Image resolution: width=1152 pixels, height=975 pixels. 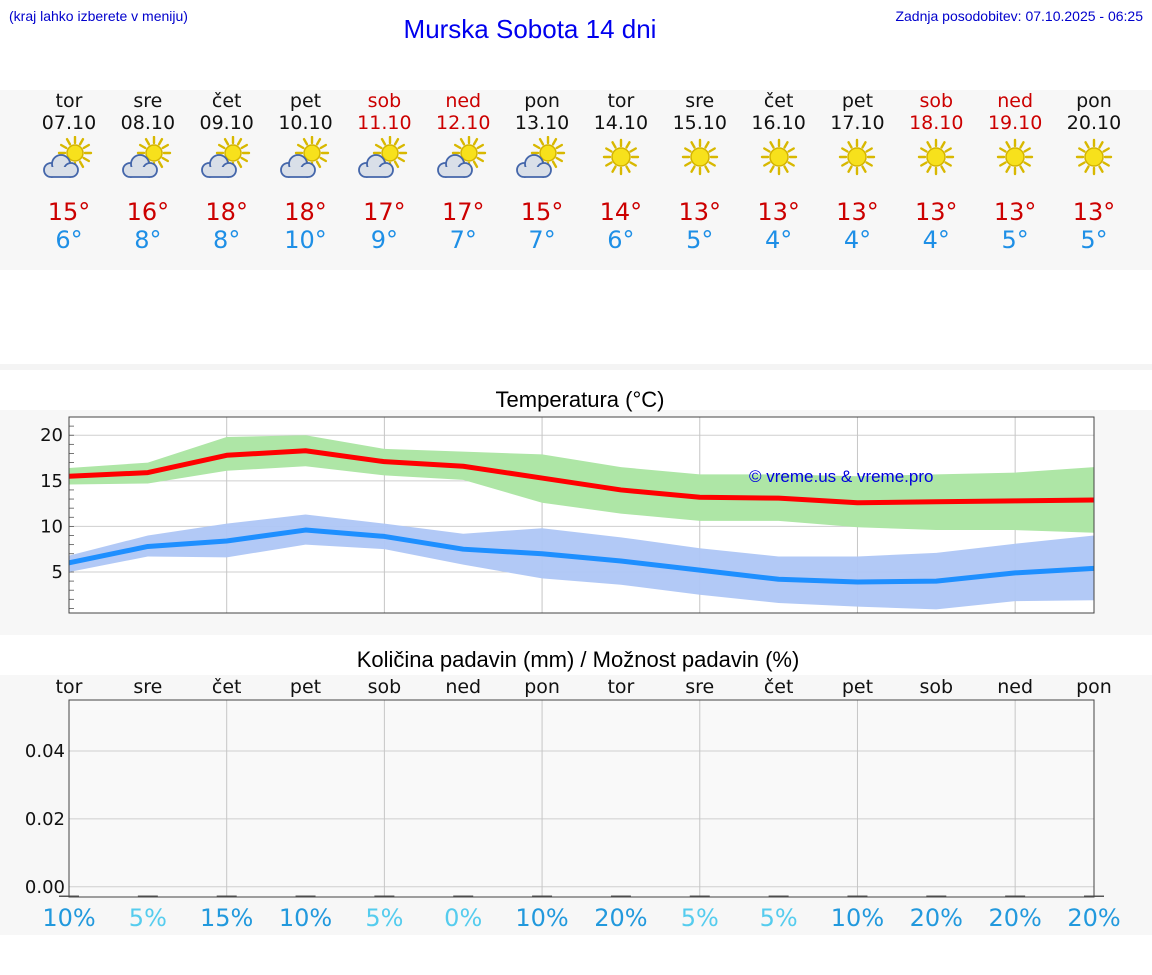 What do you see at coordinates (384, 212) in the screenshot?
I see `max-temperature: 17°` at bounding box center [384, 212].